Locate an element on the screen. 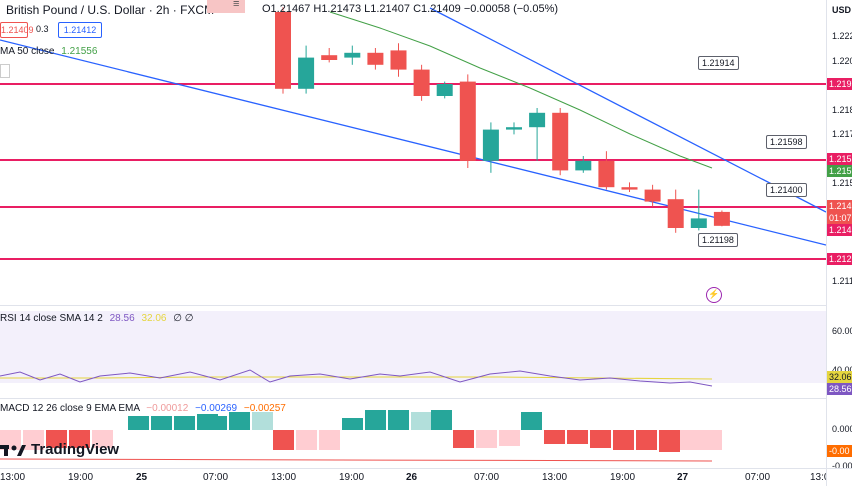 This screenshot has width=852, height=486. rsi-tag: 32.06 is located at coordinates (839, 377).